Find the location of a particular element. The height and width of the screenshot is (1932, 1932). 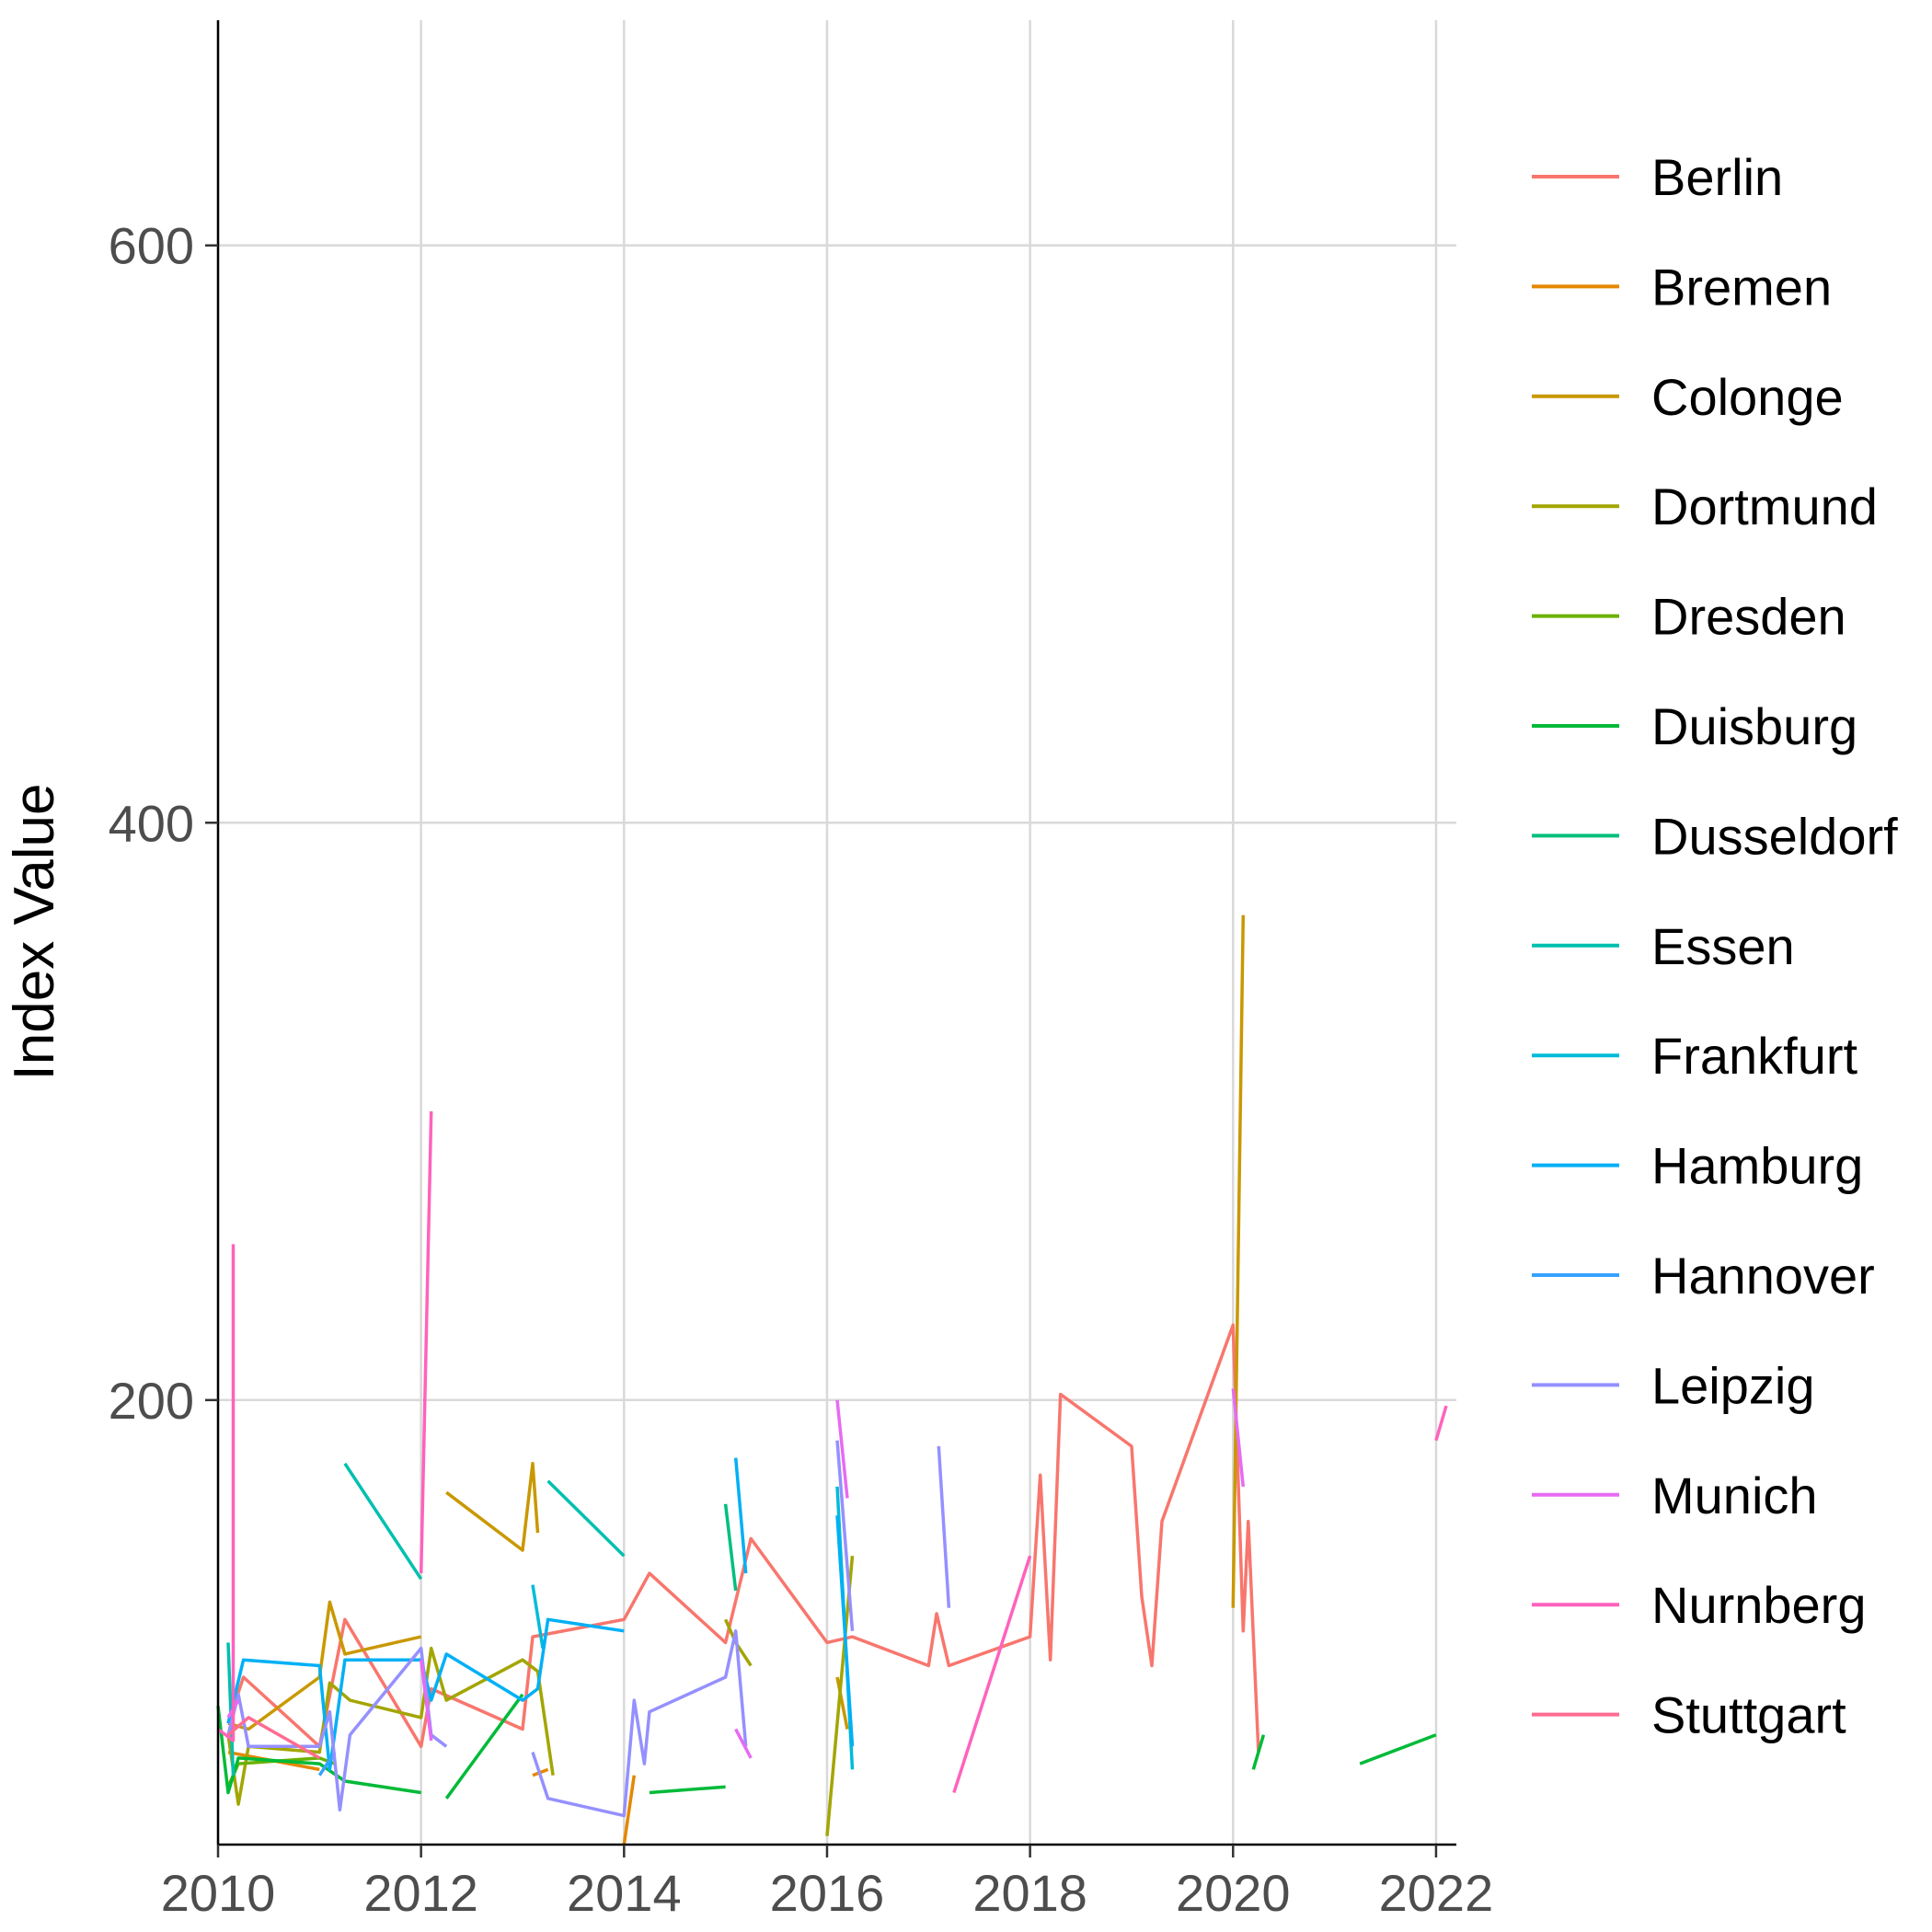

series-line-hannover is located at coordinates (327, 1764).